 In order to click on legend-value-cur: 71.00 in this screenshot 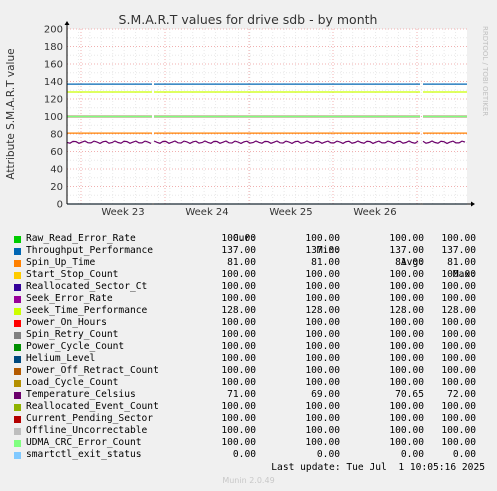, I will do `click(241, 394)`.